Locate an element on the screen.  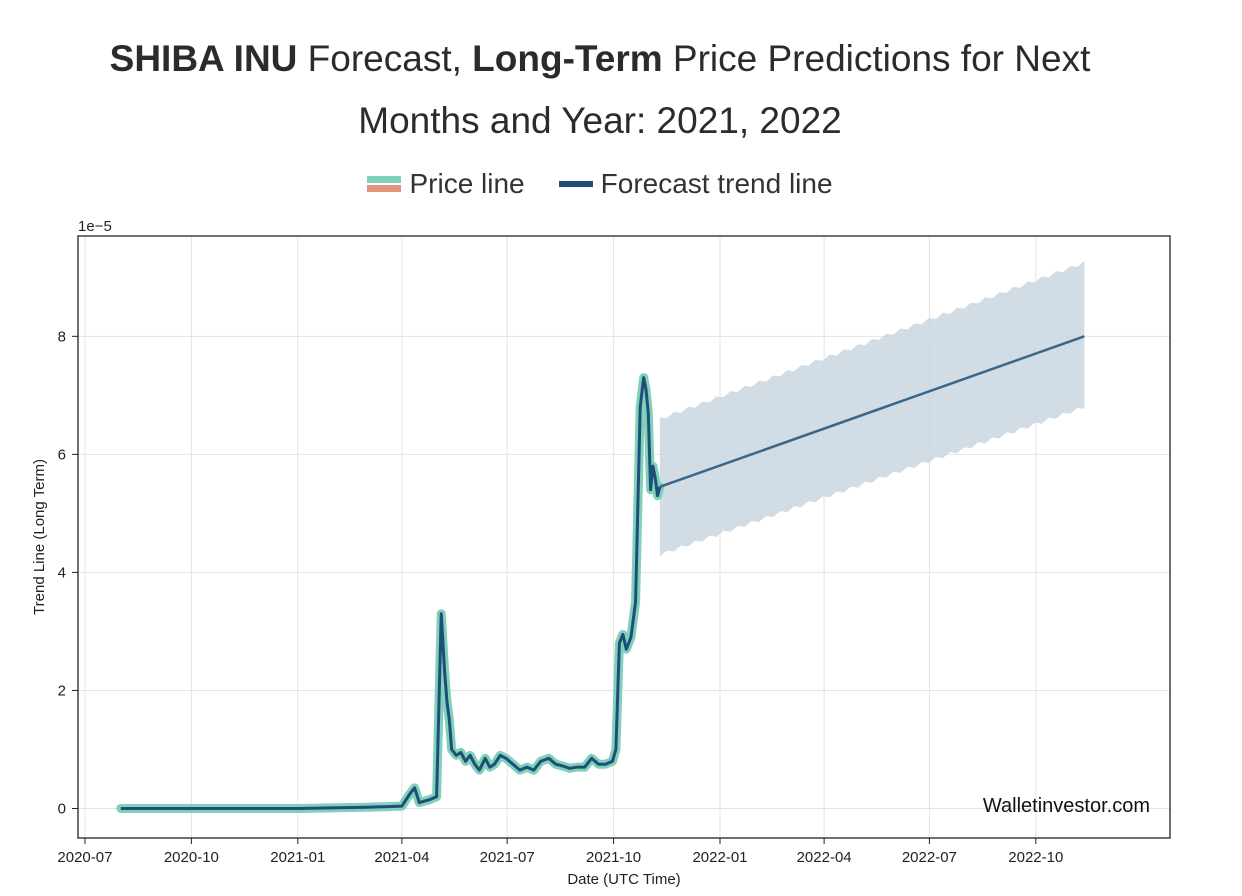
legend-item-trend: Forecast trend line is located at coordinates (695, 184).